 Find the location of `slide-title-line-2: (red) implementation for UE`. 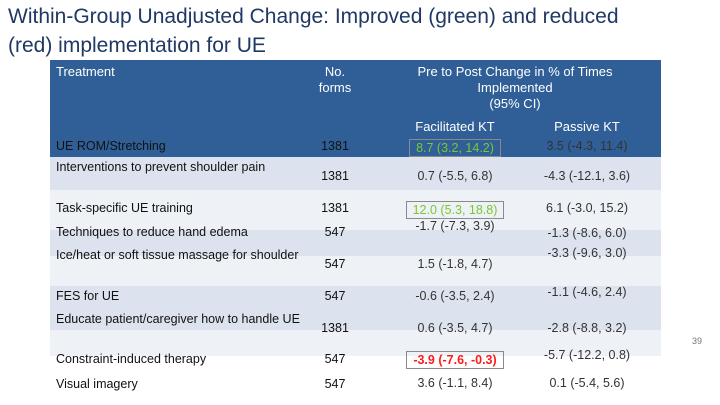

slide-title-line-2: (red) implementation for UE is located at coordinates (137, 45).